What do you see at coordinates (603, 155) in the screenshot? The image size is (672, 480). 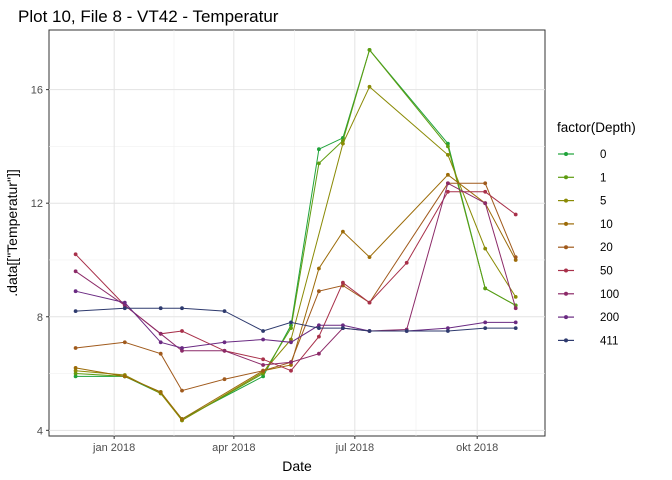 I see `legend-label: 0` at bounding box center [603, 155].